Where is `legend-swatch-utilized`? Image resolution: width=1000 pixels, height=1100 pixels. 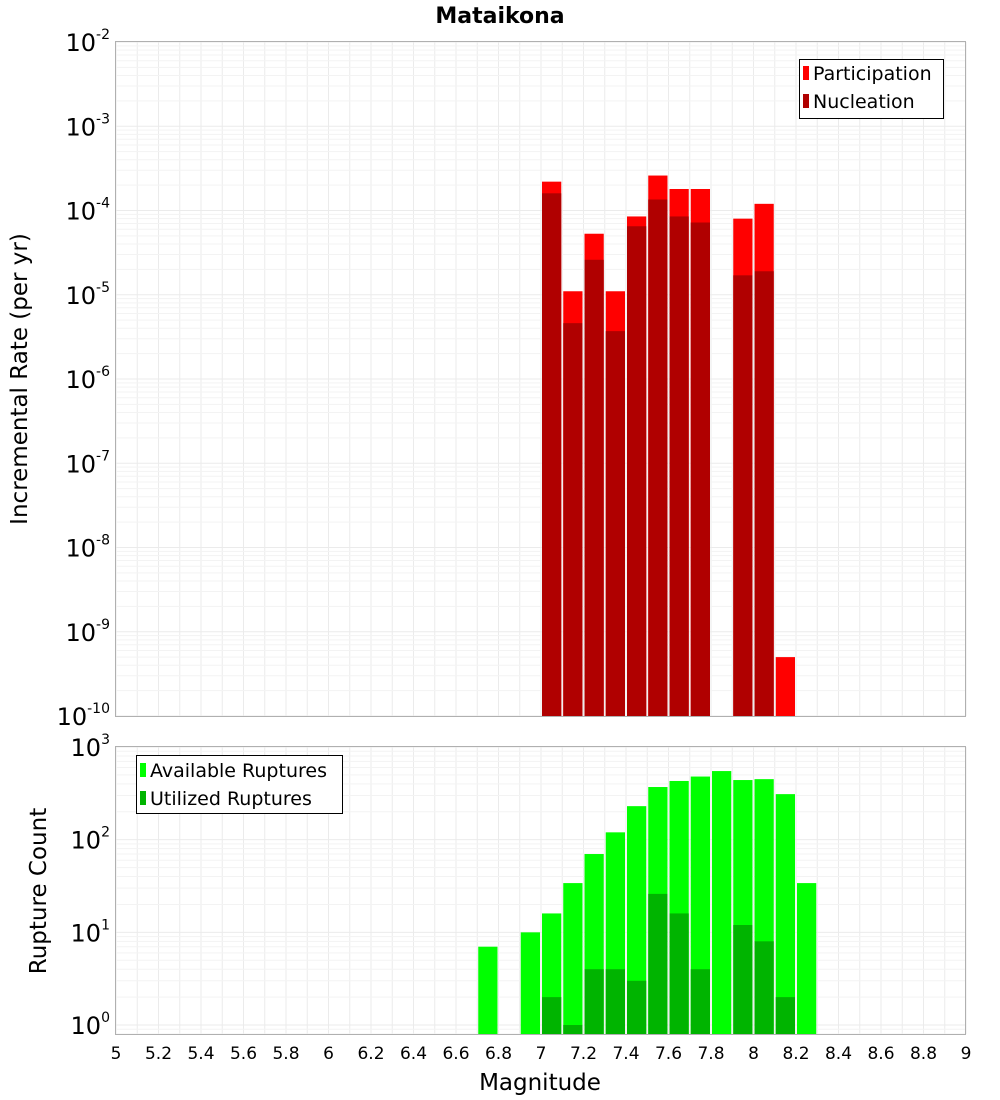 legend-swatch-utilized is located at coordinates (143, 798).